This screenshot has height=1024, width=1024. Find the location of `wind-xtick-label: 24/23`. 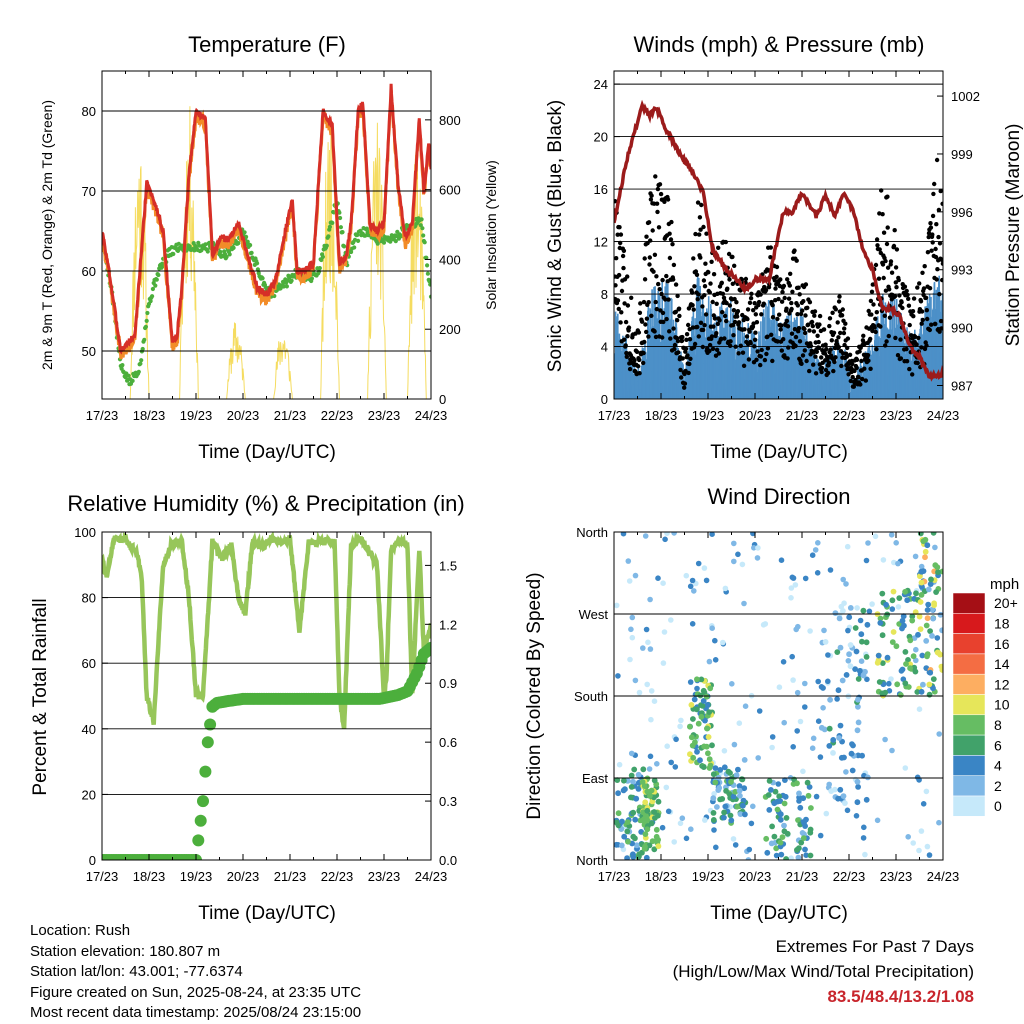

wind-xtick-label: 24/23 is located at coordinates (943, 415).